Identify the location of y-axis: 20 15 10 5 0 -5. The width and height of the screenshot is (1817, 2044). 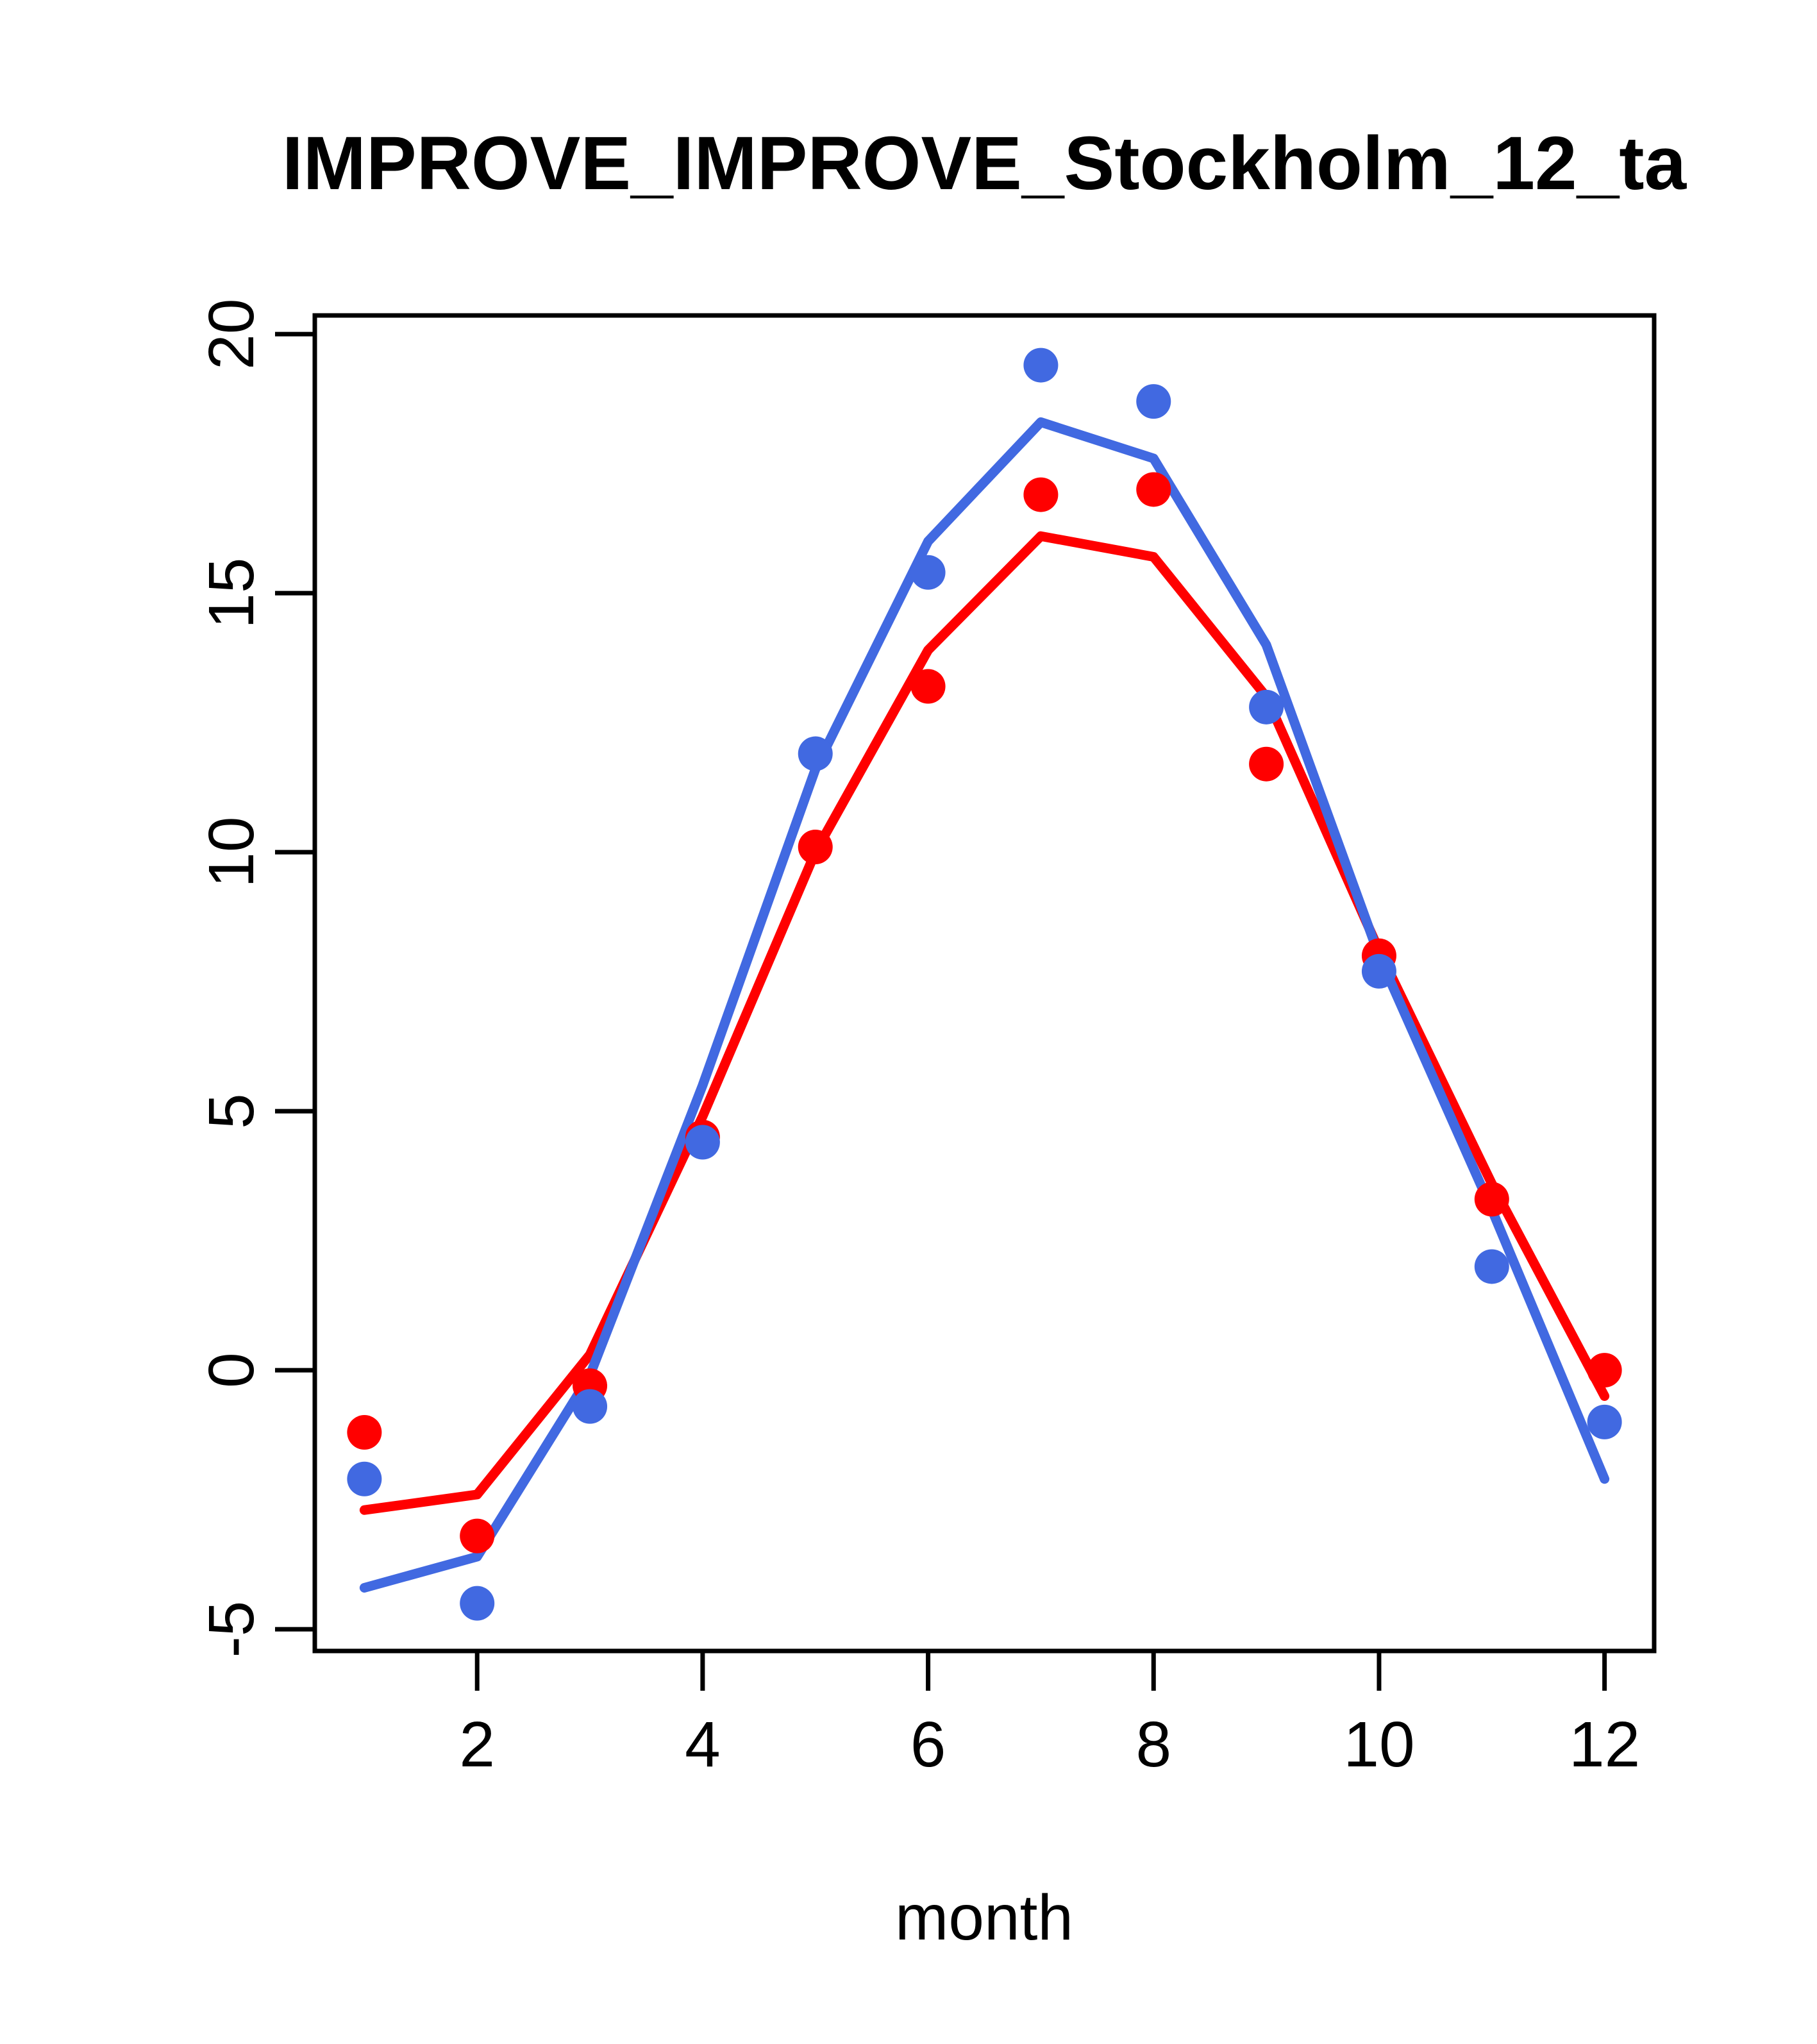
(255, 978).